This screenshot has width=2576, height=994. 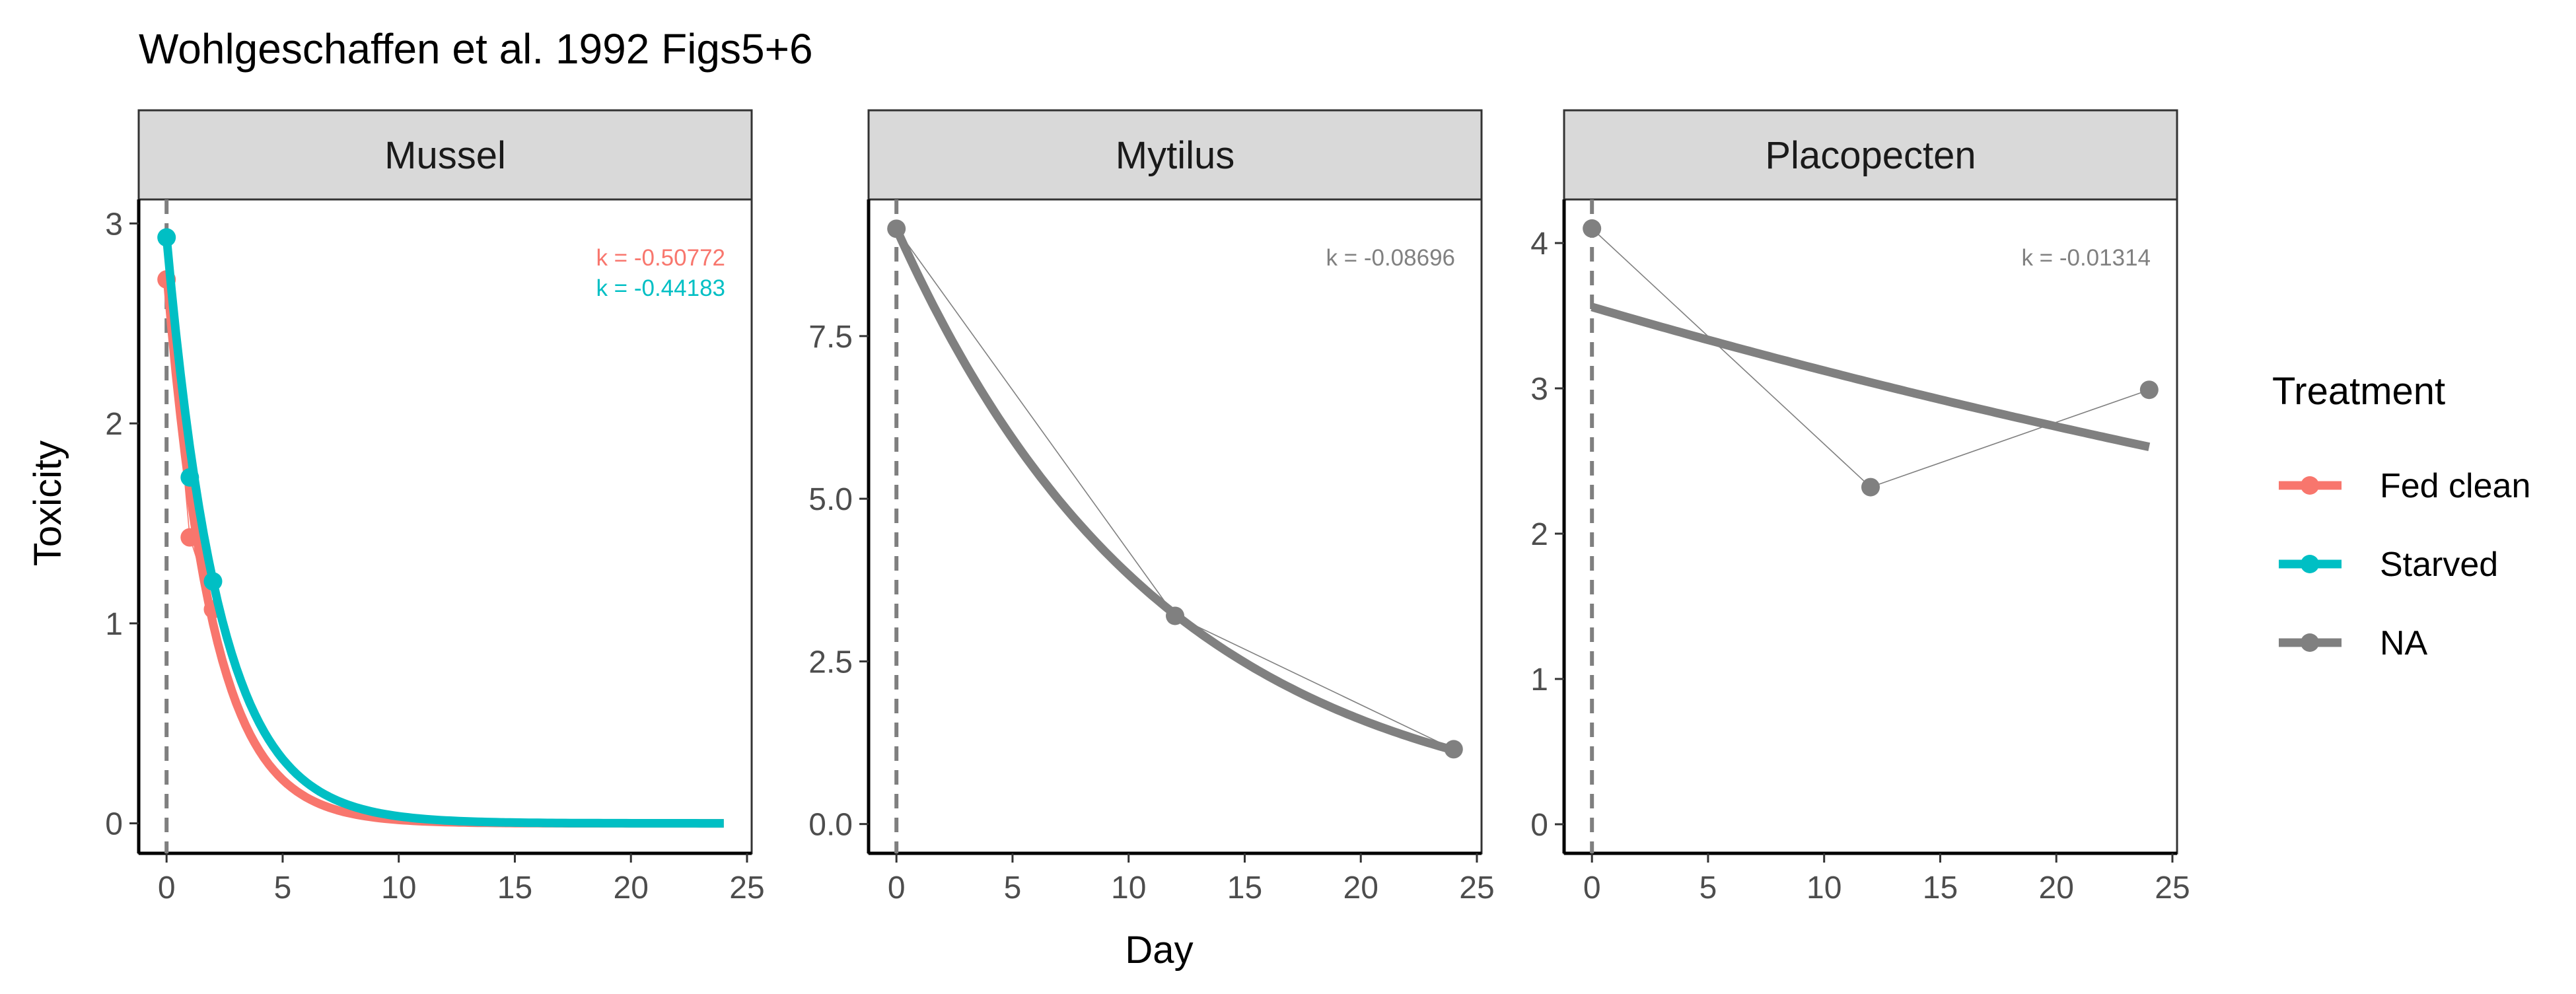 I want to click on y-tick-label: 7.5, so click(x=830, y=337).